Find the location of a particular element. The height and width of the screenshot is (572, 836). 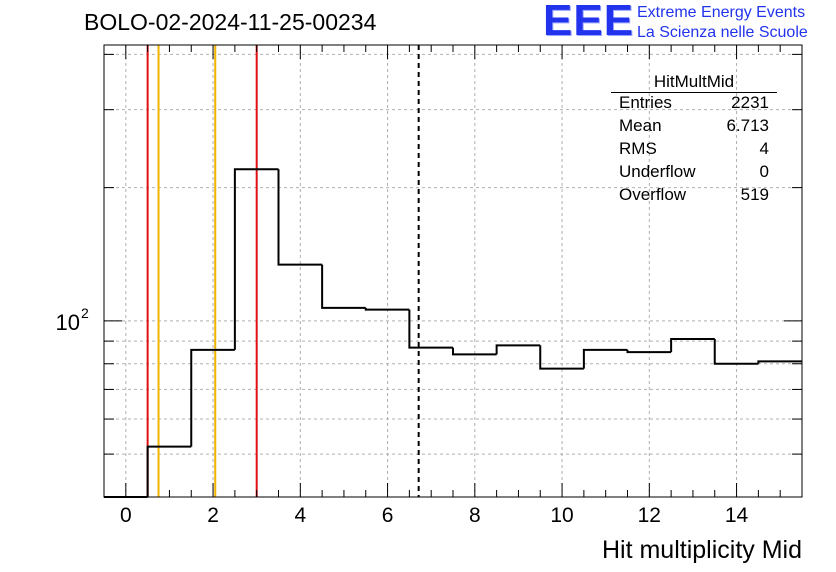

stats-row-entries: Entries 2231 is located at coordinates (694, 104).